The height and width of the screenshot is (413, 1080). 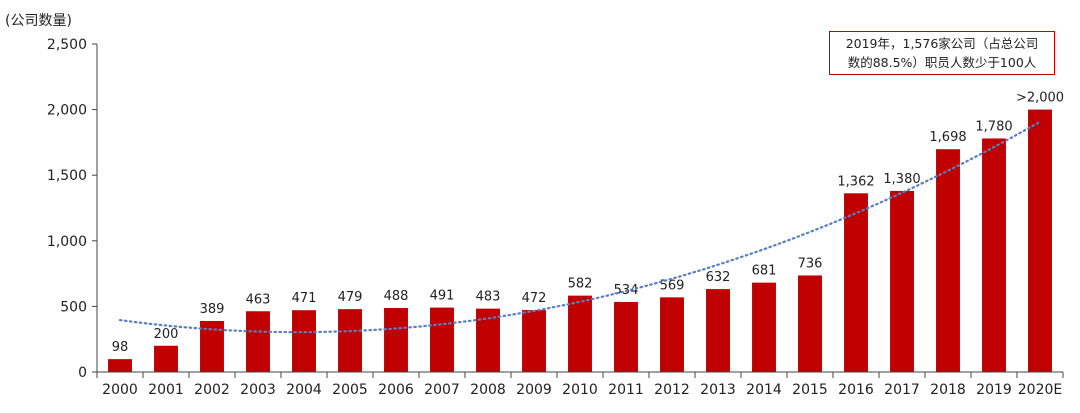 What do you see at coordinates (534, 298) in the screenshot?
I see `bar-value-label: 472` at bounding box center [534, 298].